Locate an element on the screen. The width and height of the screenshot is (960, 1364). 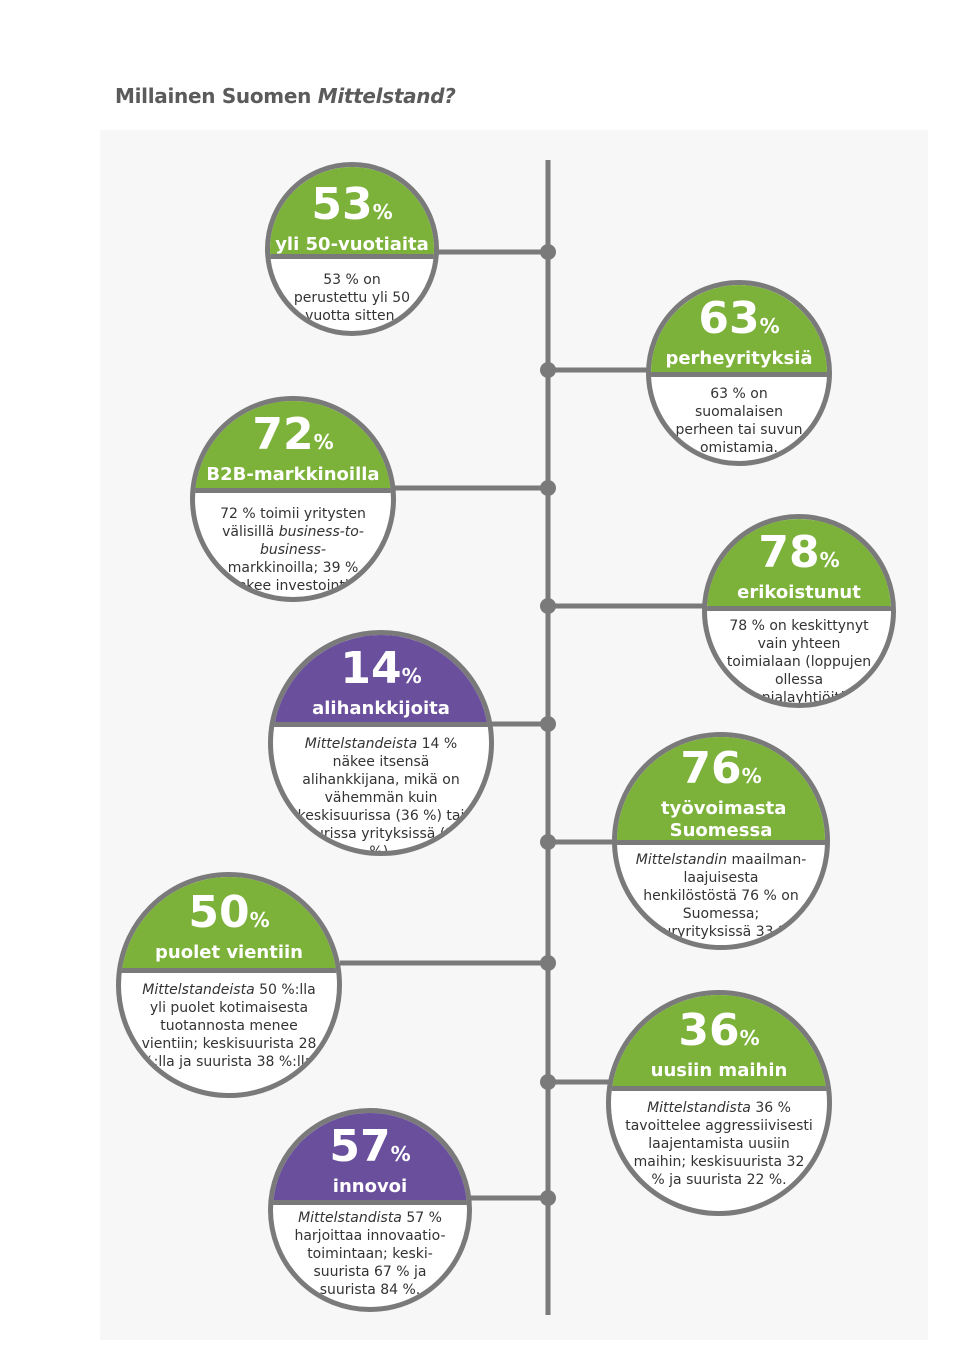
stat-label-53: yli 50-vuotiaita is located at coordinates (352, 244).